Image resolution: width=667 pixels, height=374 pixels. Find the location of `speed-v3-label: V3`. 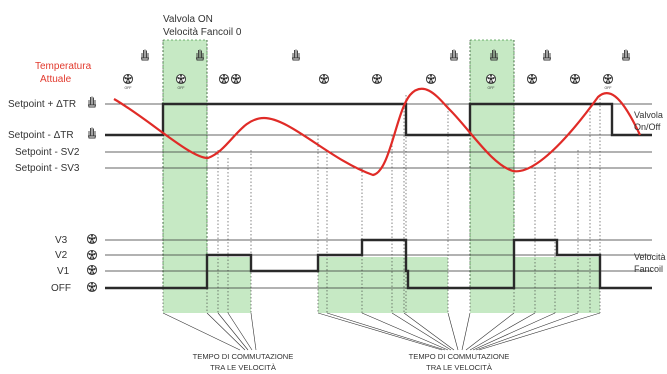

speed-v3-label: V3 is located at coordinates (61, 240).